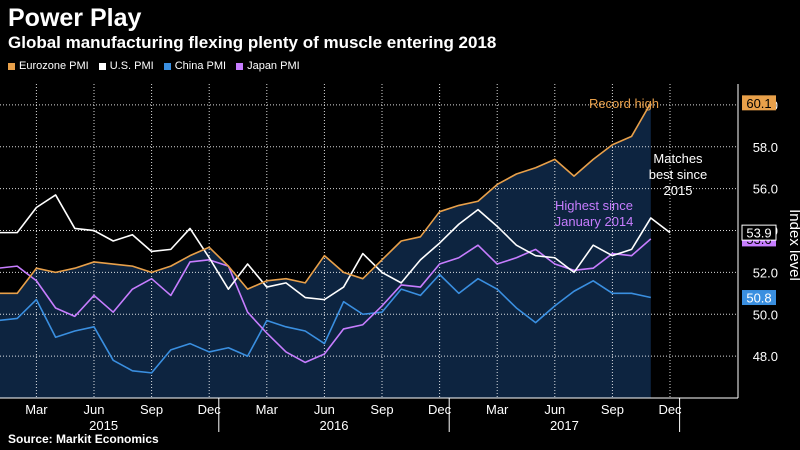 The height and width of the screenshot is (450, 800). Describe the element at coordinates (678, 158) in the screenshot. I see `annotation-us: Matches` at that location.